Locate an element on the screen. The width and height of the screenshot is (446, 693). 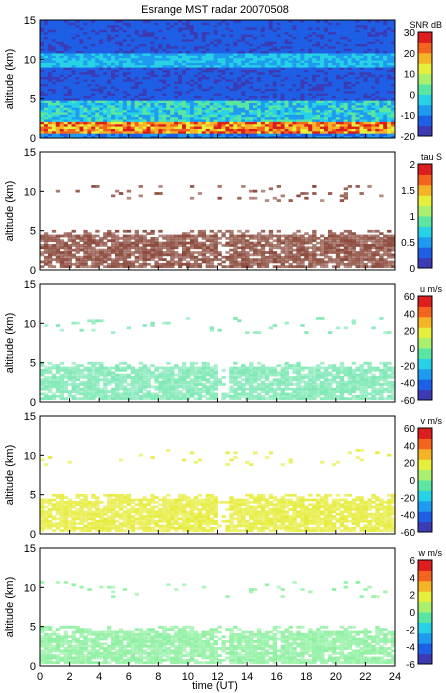
colorbar-segment is located at coordinates (425, 48).